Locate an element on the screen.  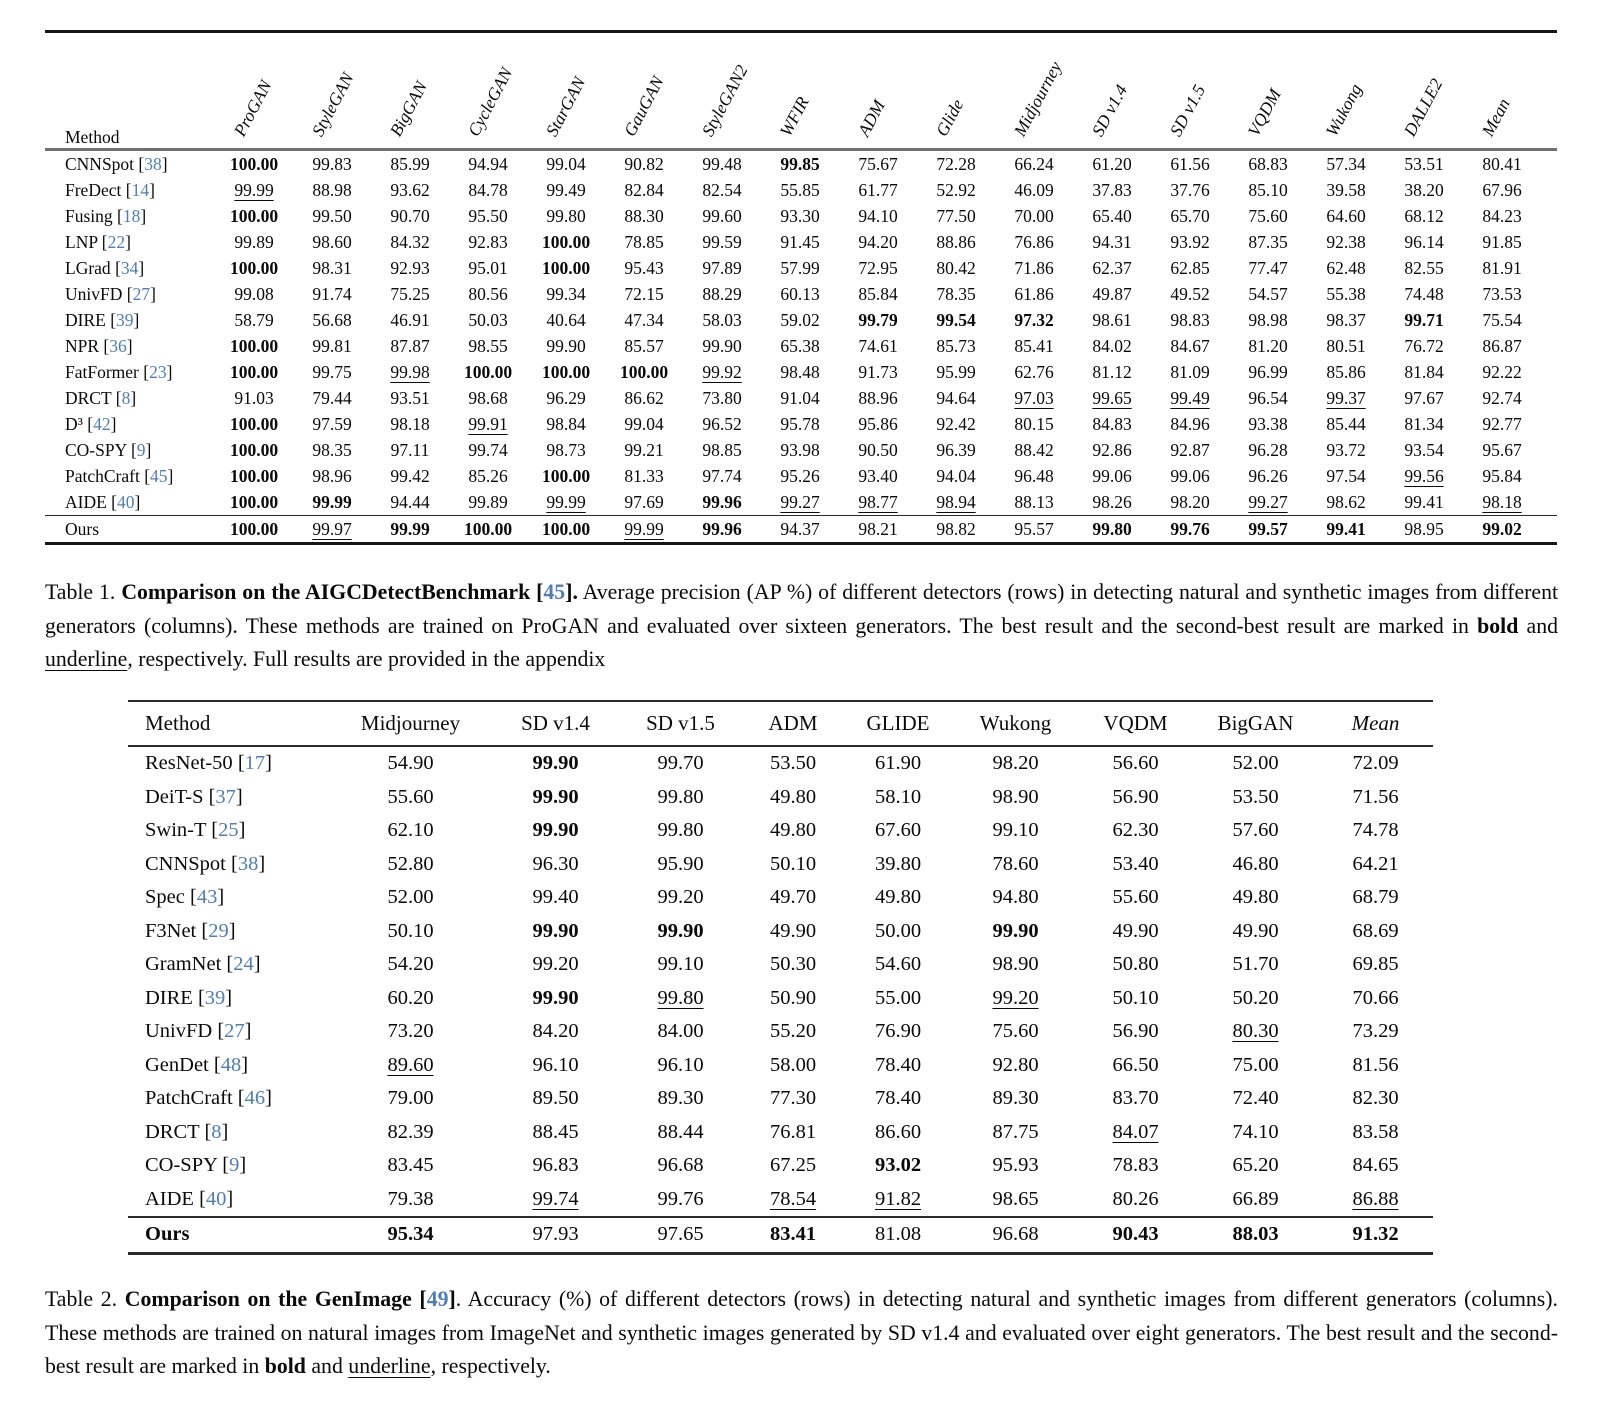
value-cell: 99.90 is located at coordinates (1015, 930).